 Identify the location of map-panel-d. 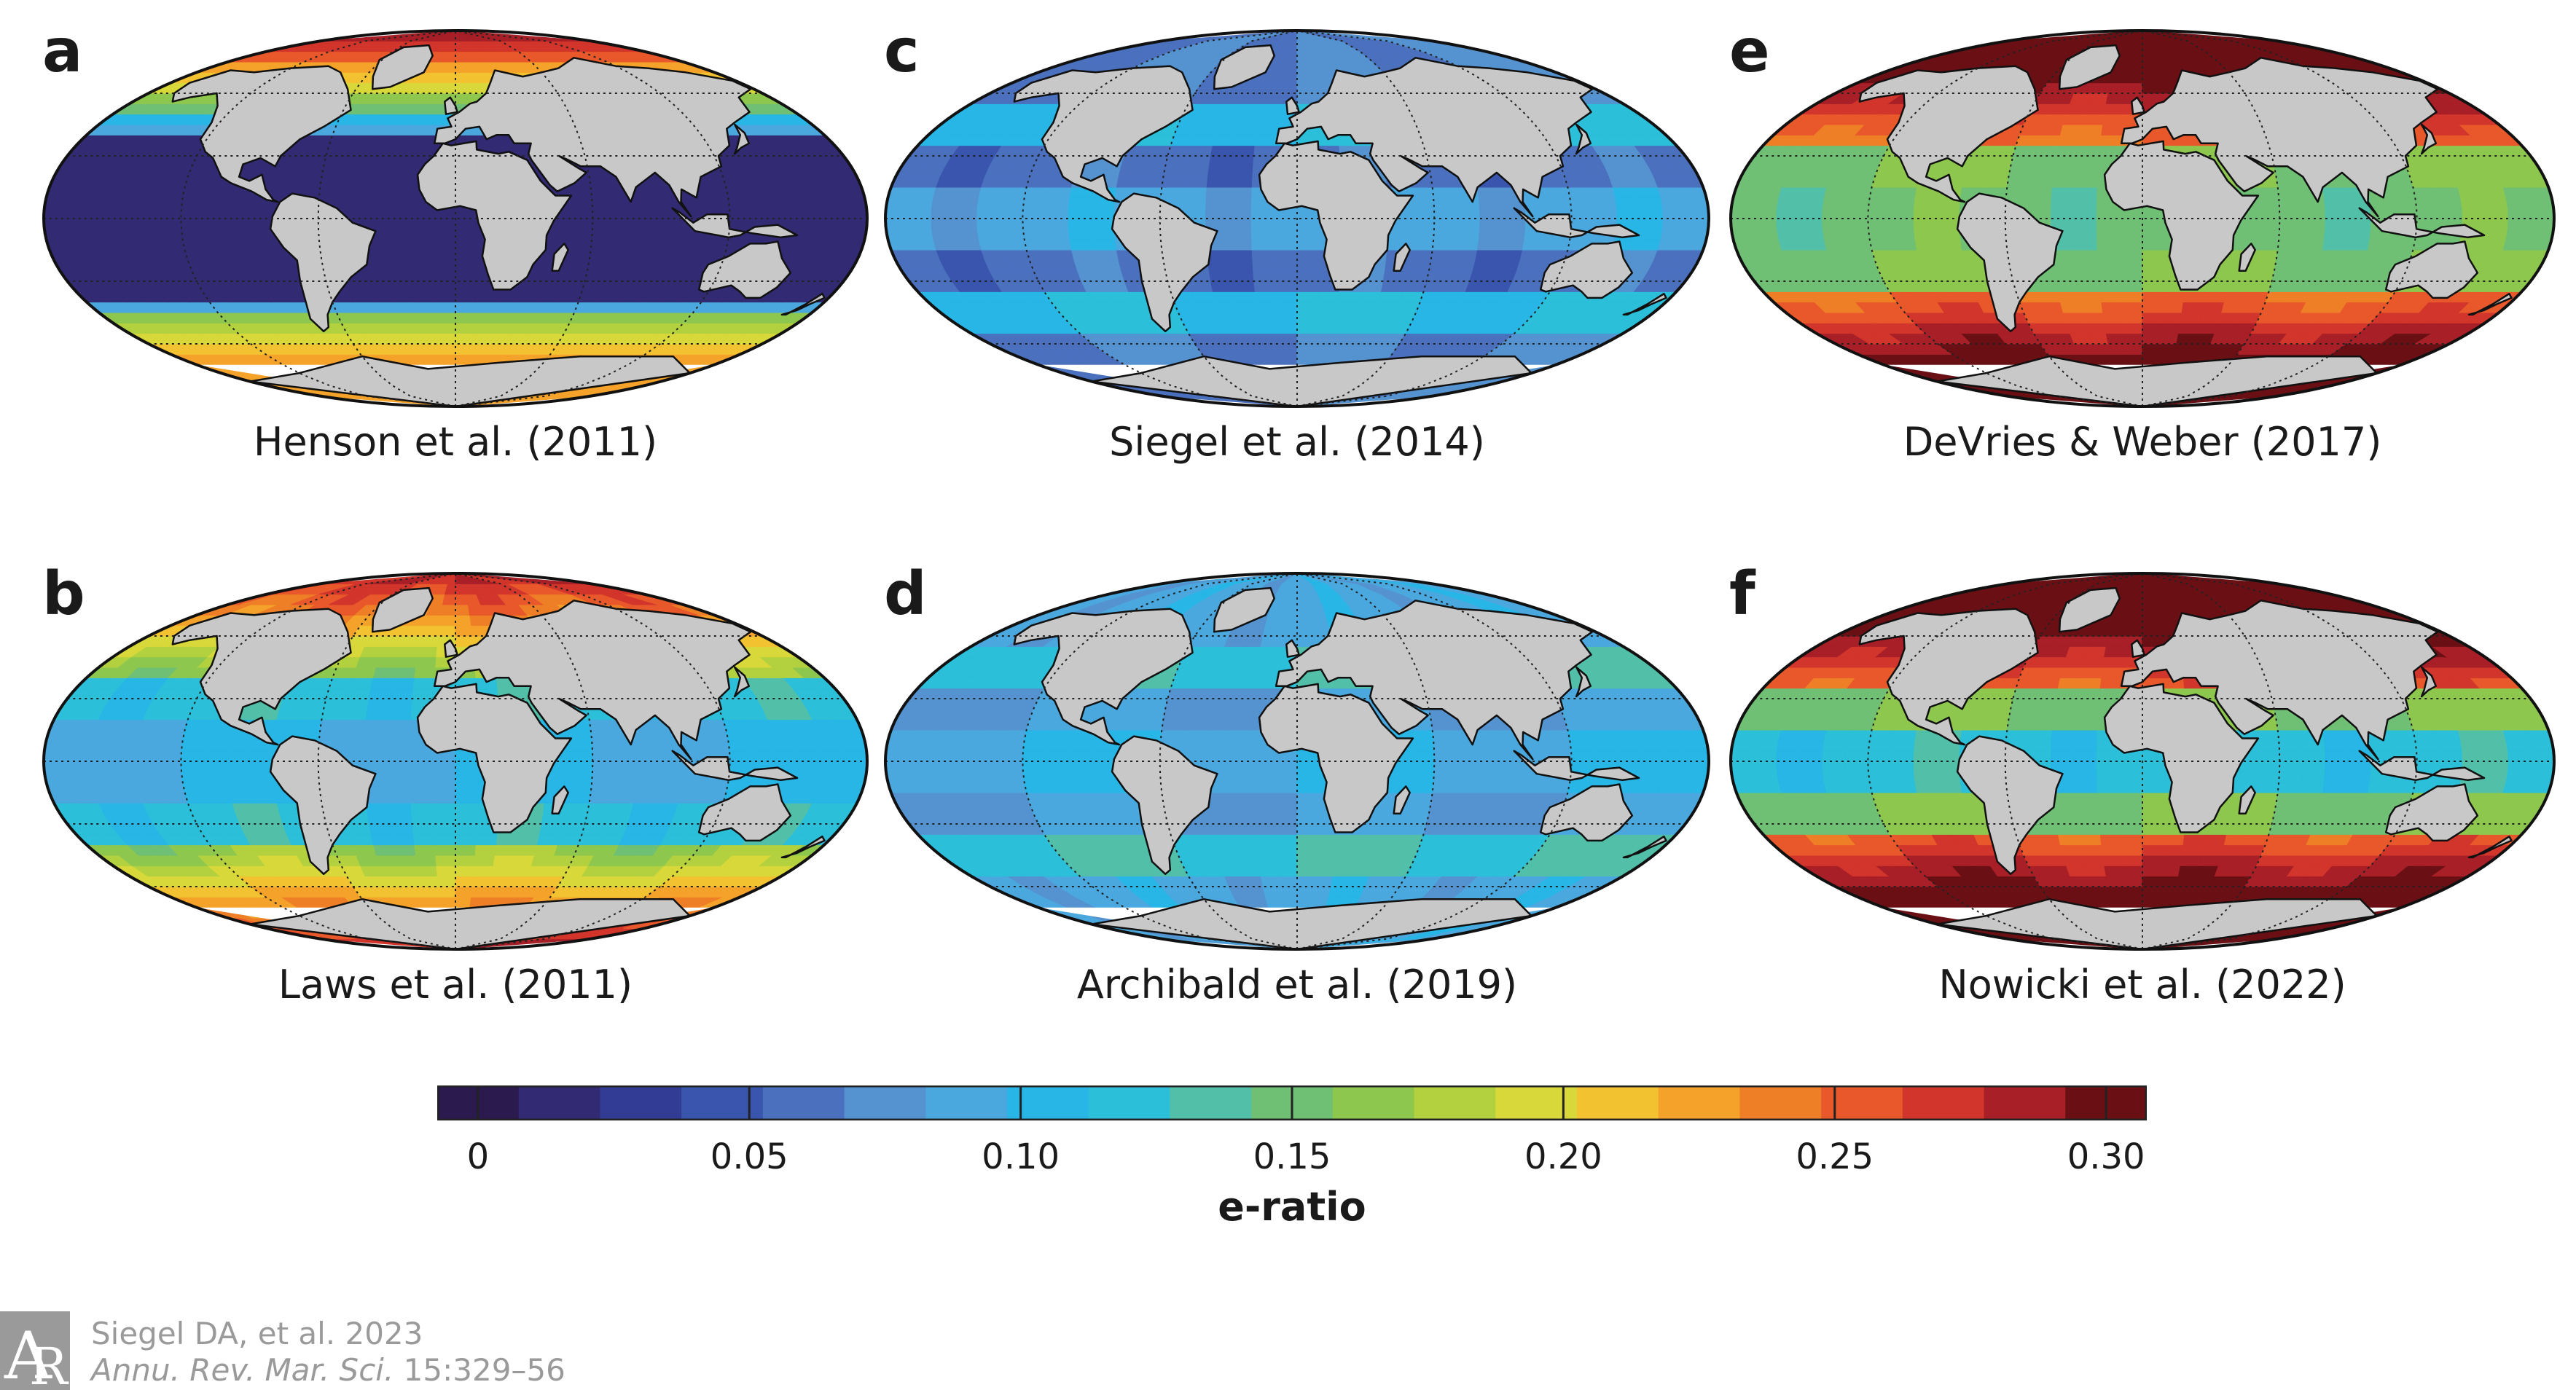
(1297, 761).